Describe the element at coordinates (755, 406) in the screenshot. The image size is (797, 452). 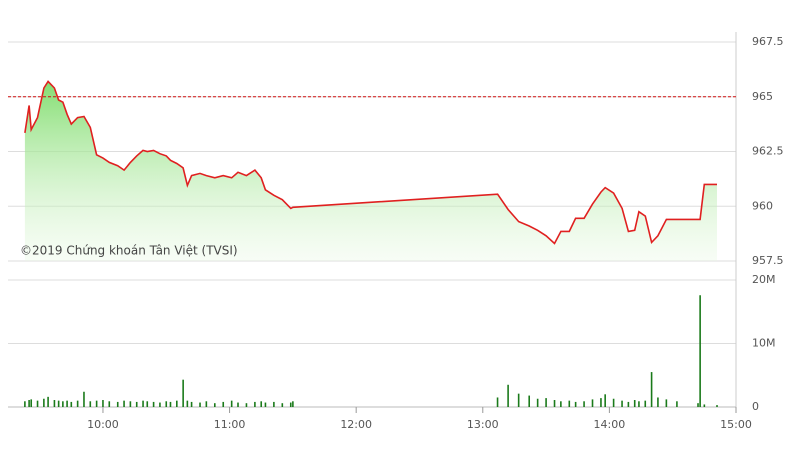
I see `y2-tick-label: 0` at that location.